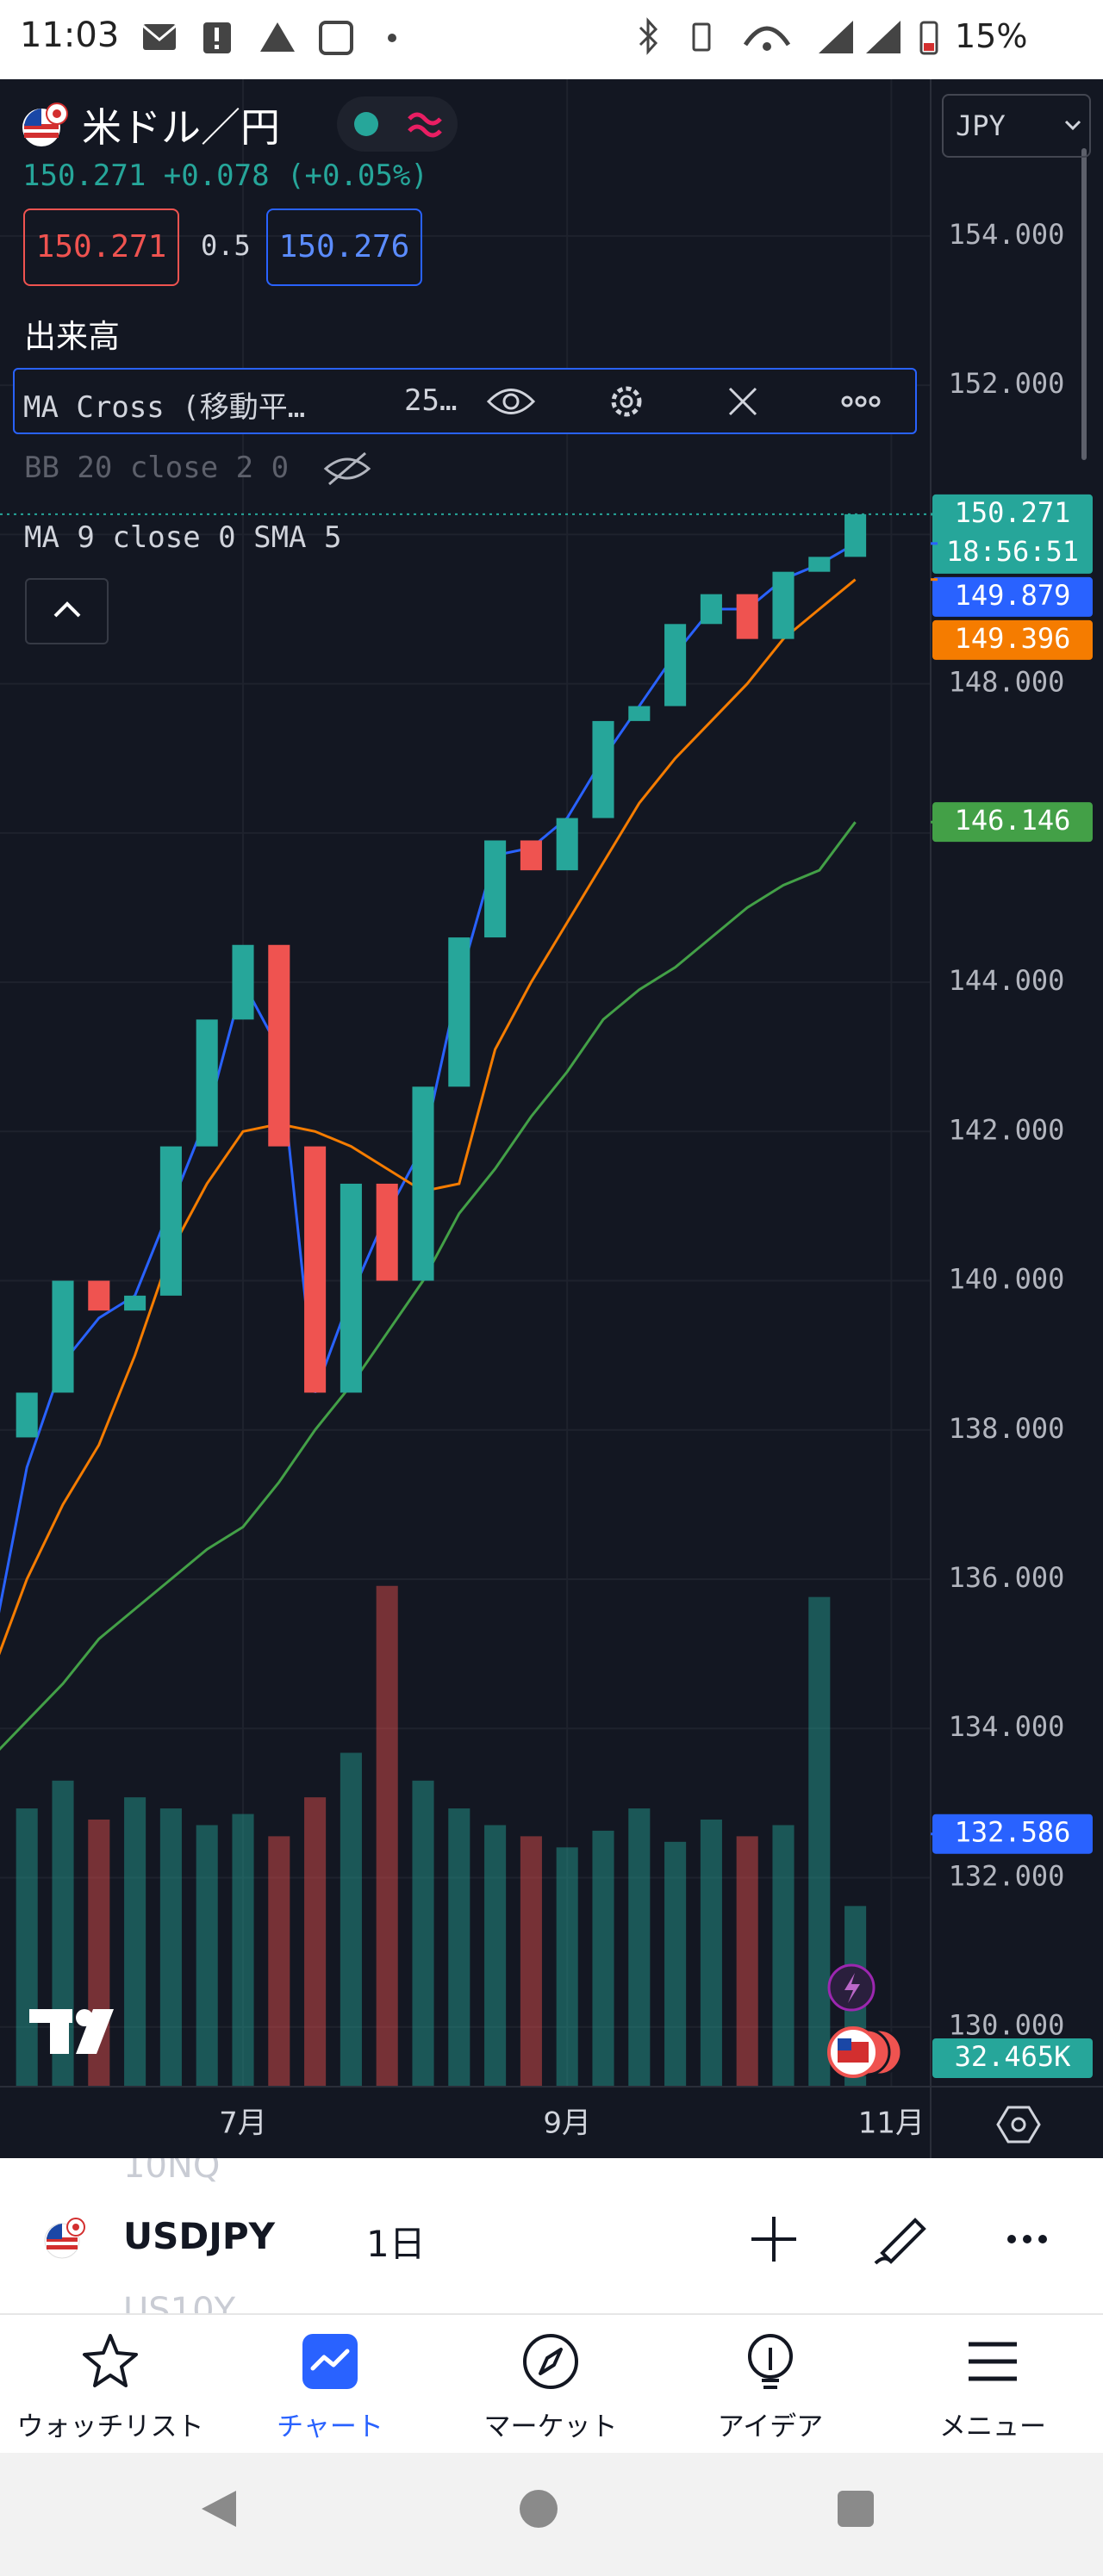 The width and height of the screenshot is (1103, 2576). Describe the element at coordinates (366, 124) in the screenshot. I see `market-open-dot` at that location.